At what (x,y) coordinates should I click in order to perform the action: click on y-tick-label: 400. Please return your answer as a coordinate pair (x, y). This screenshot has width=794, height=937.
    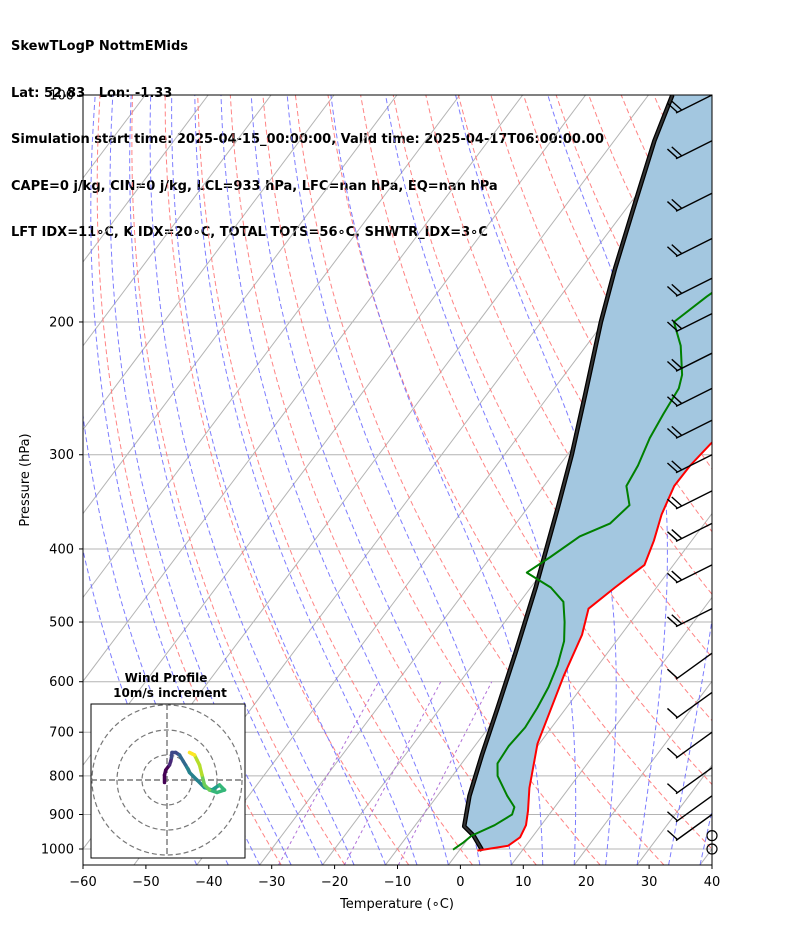
    Looking at the image, I should click on (61, 549).